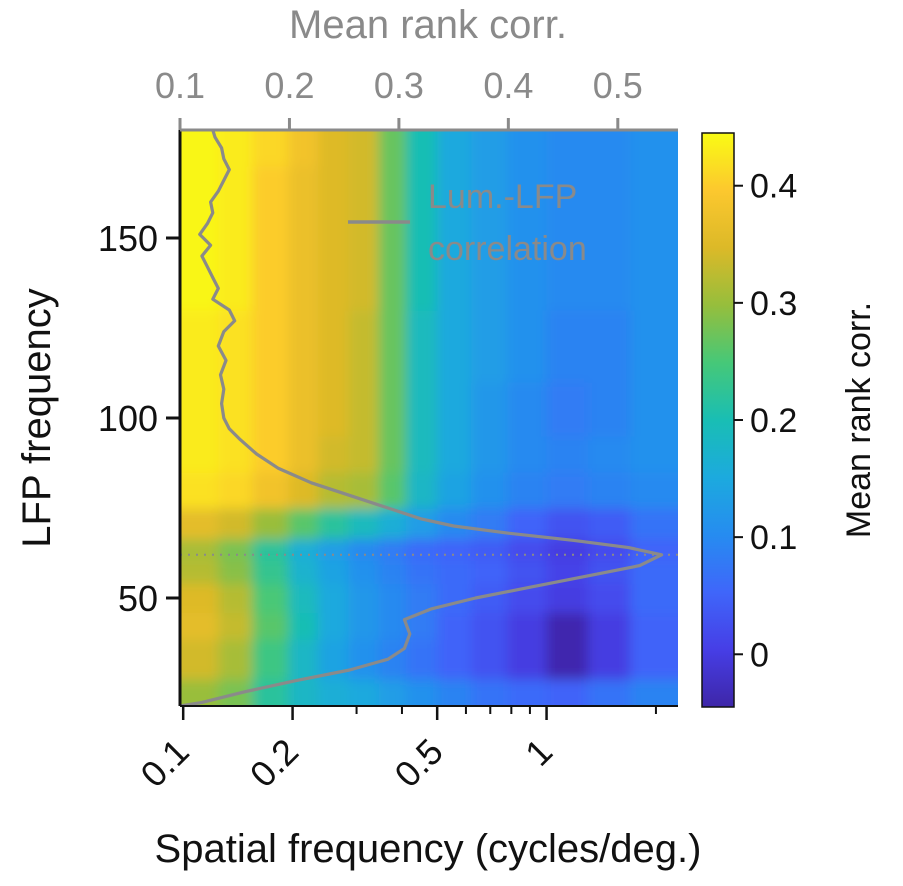 This screenshot has width=903, height=886. What do you see at coordinates (128, 238) in the screenshot?
I see `y-tick-label: 150` at bounding box center [128, 238].